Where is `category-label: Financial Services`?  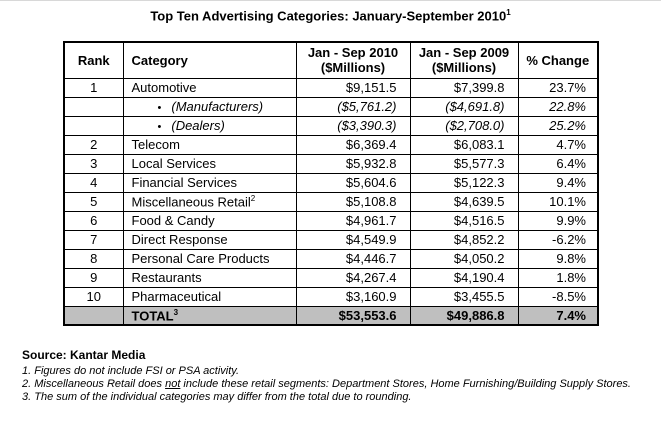
category-label: Financial Services is located at coordinates (184, 182).